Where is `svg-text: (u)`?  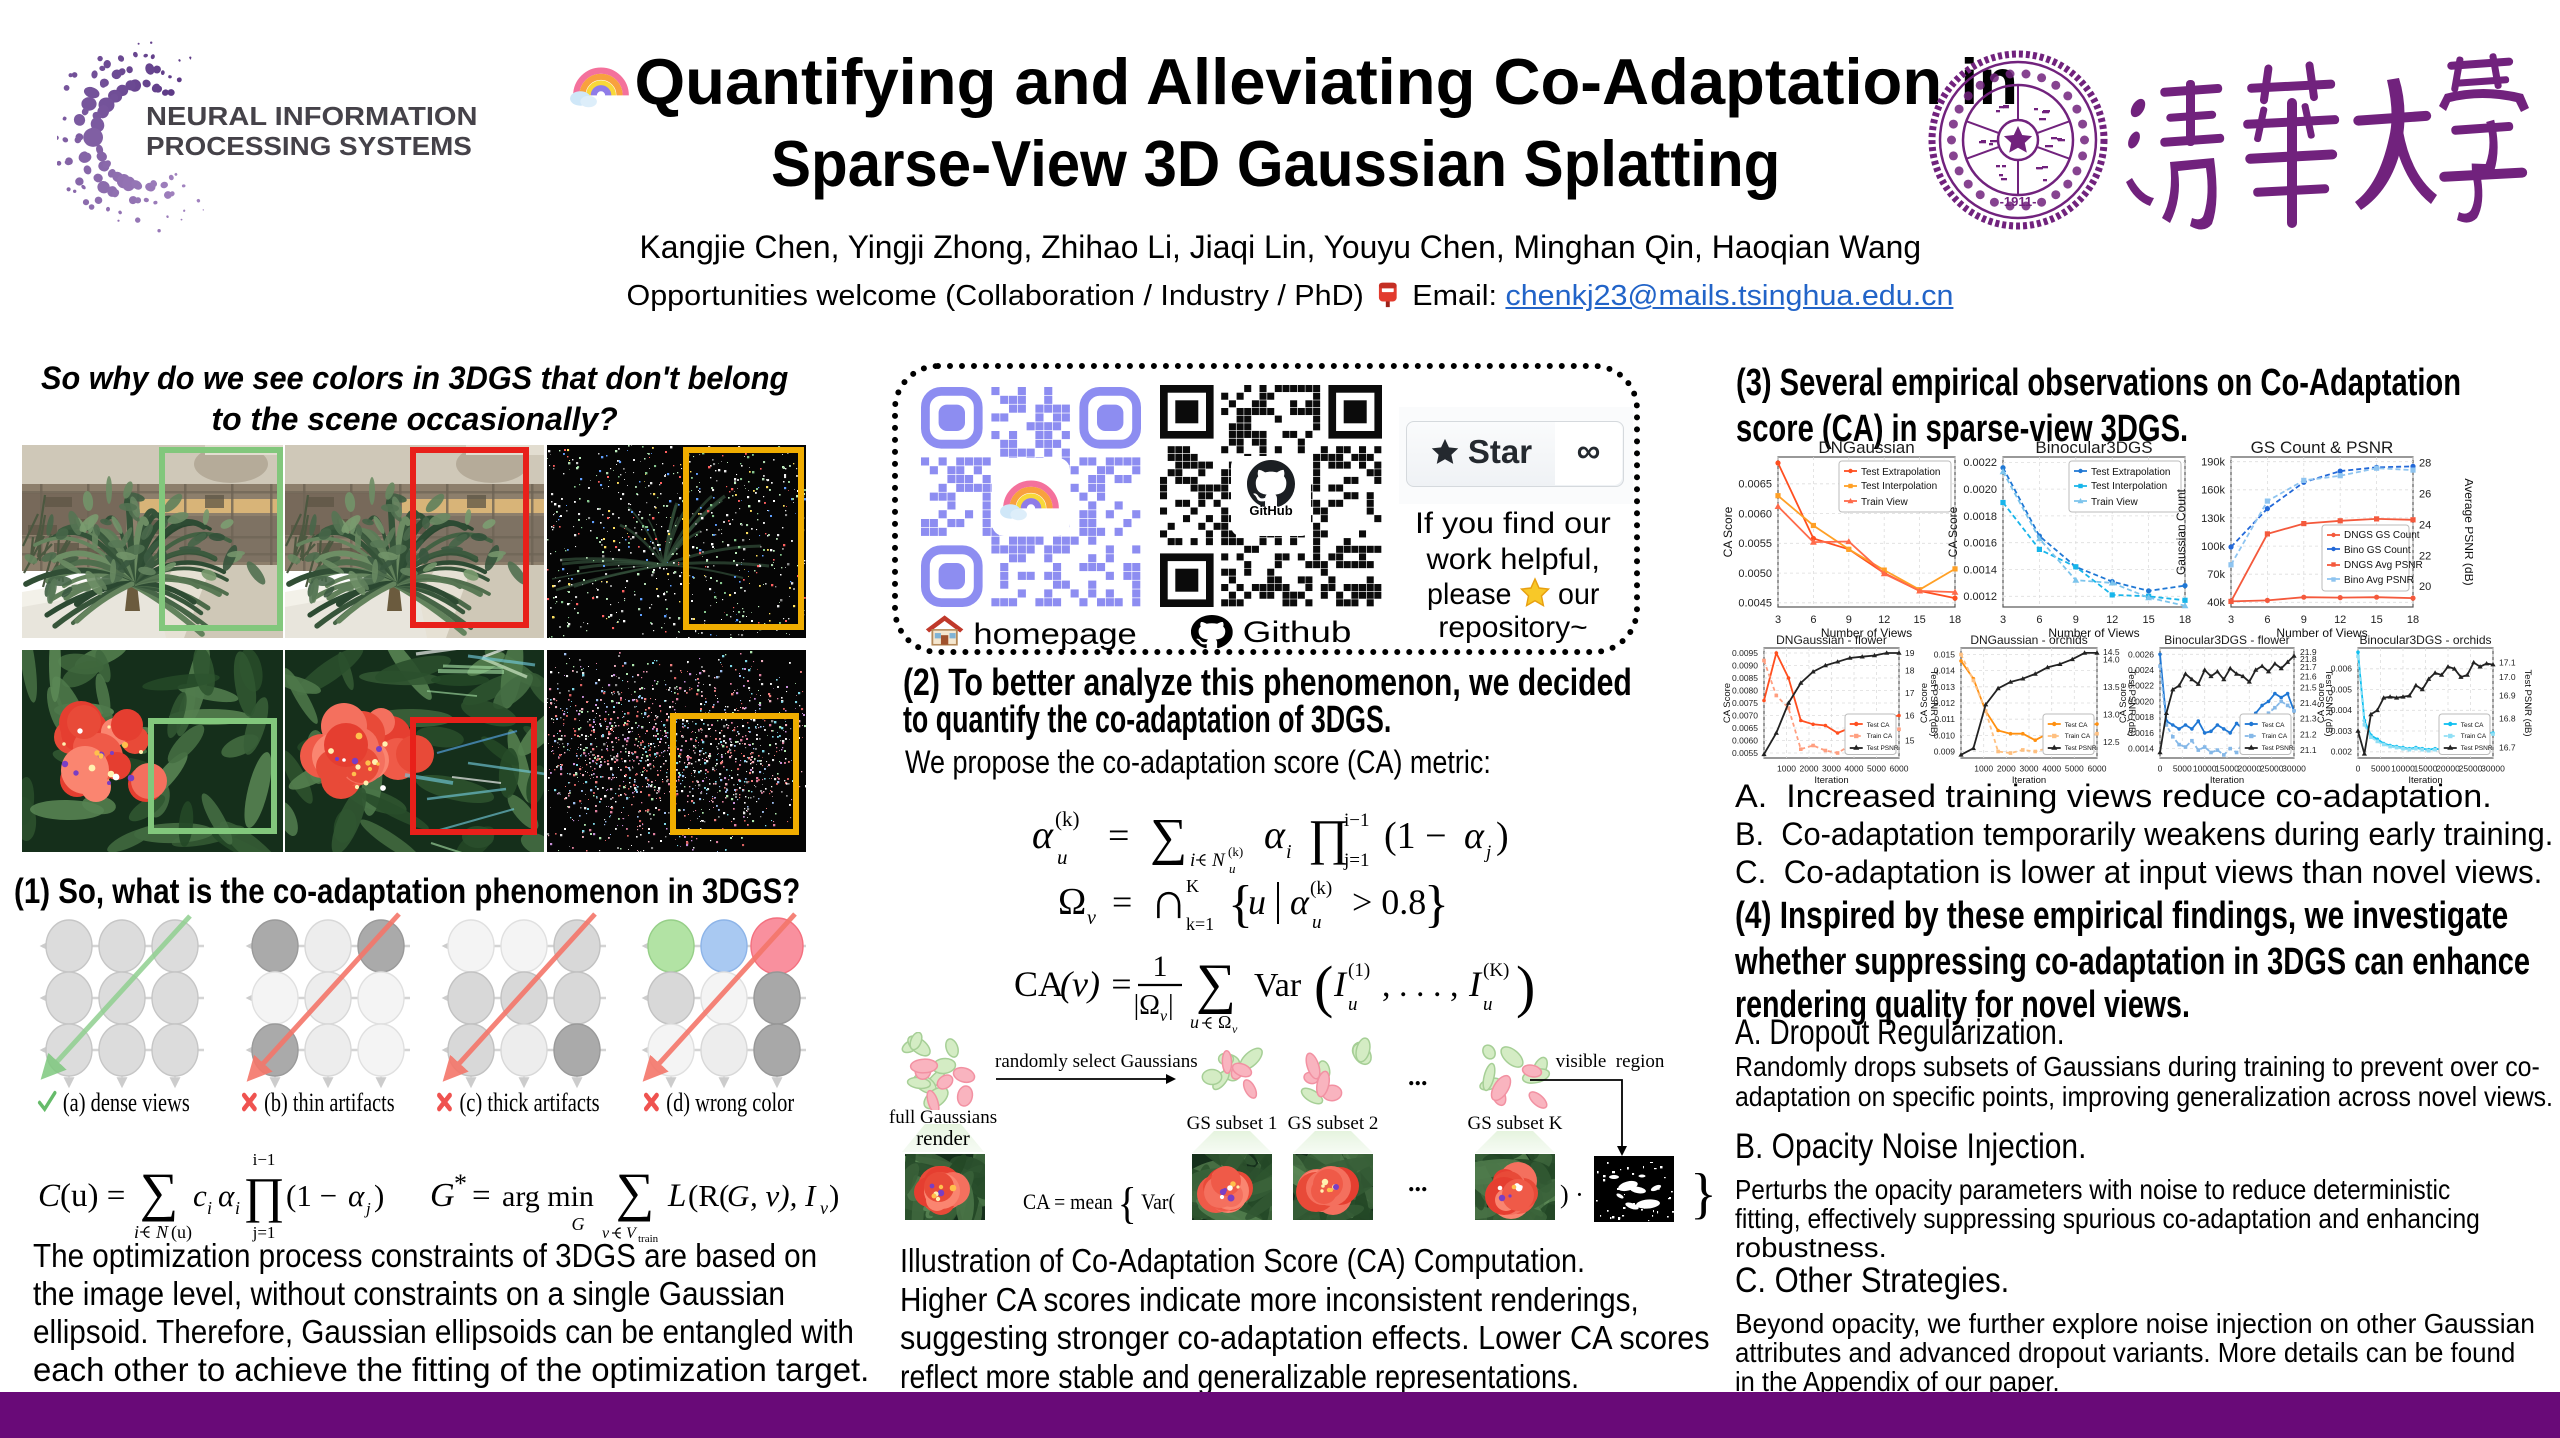
svg-text: (u) is located at coordinates (181, 1232).